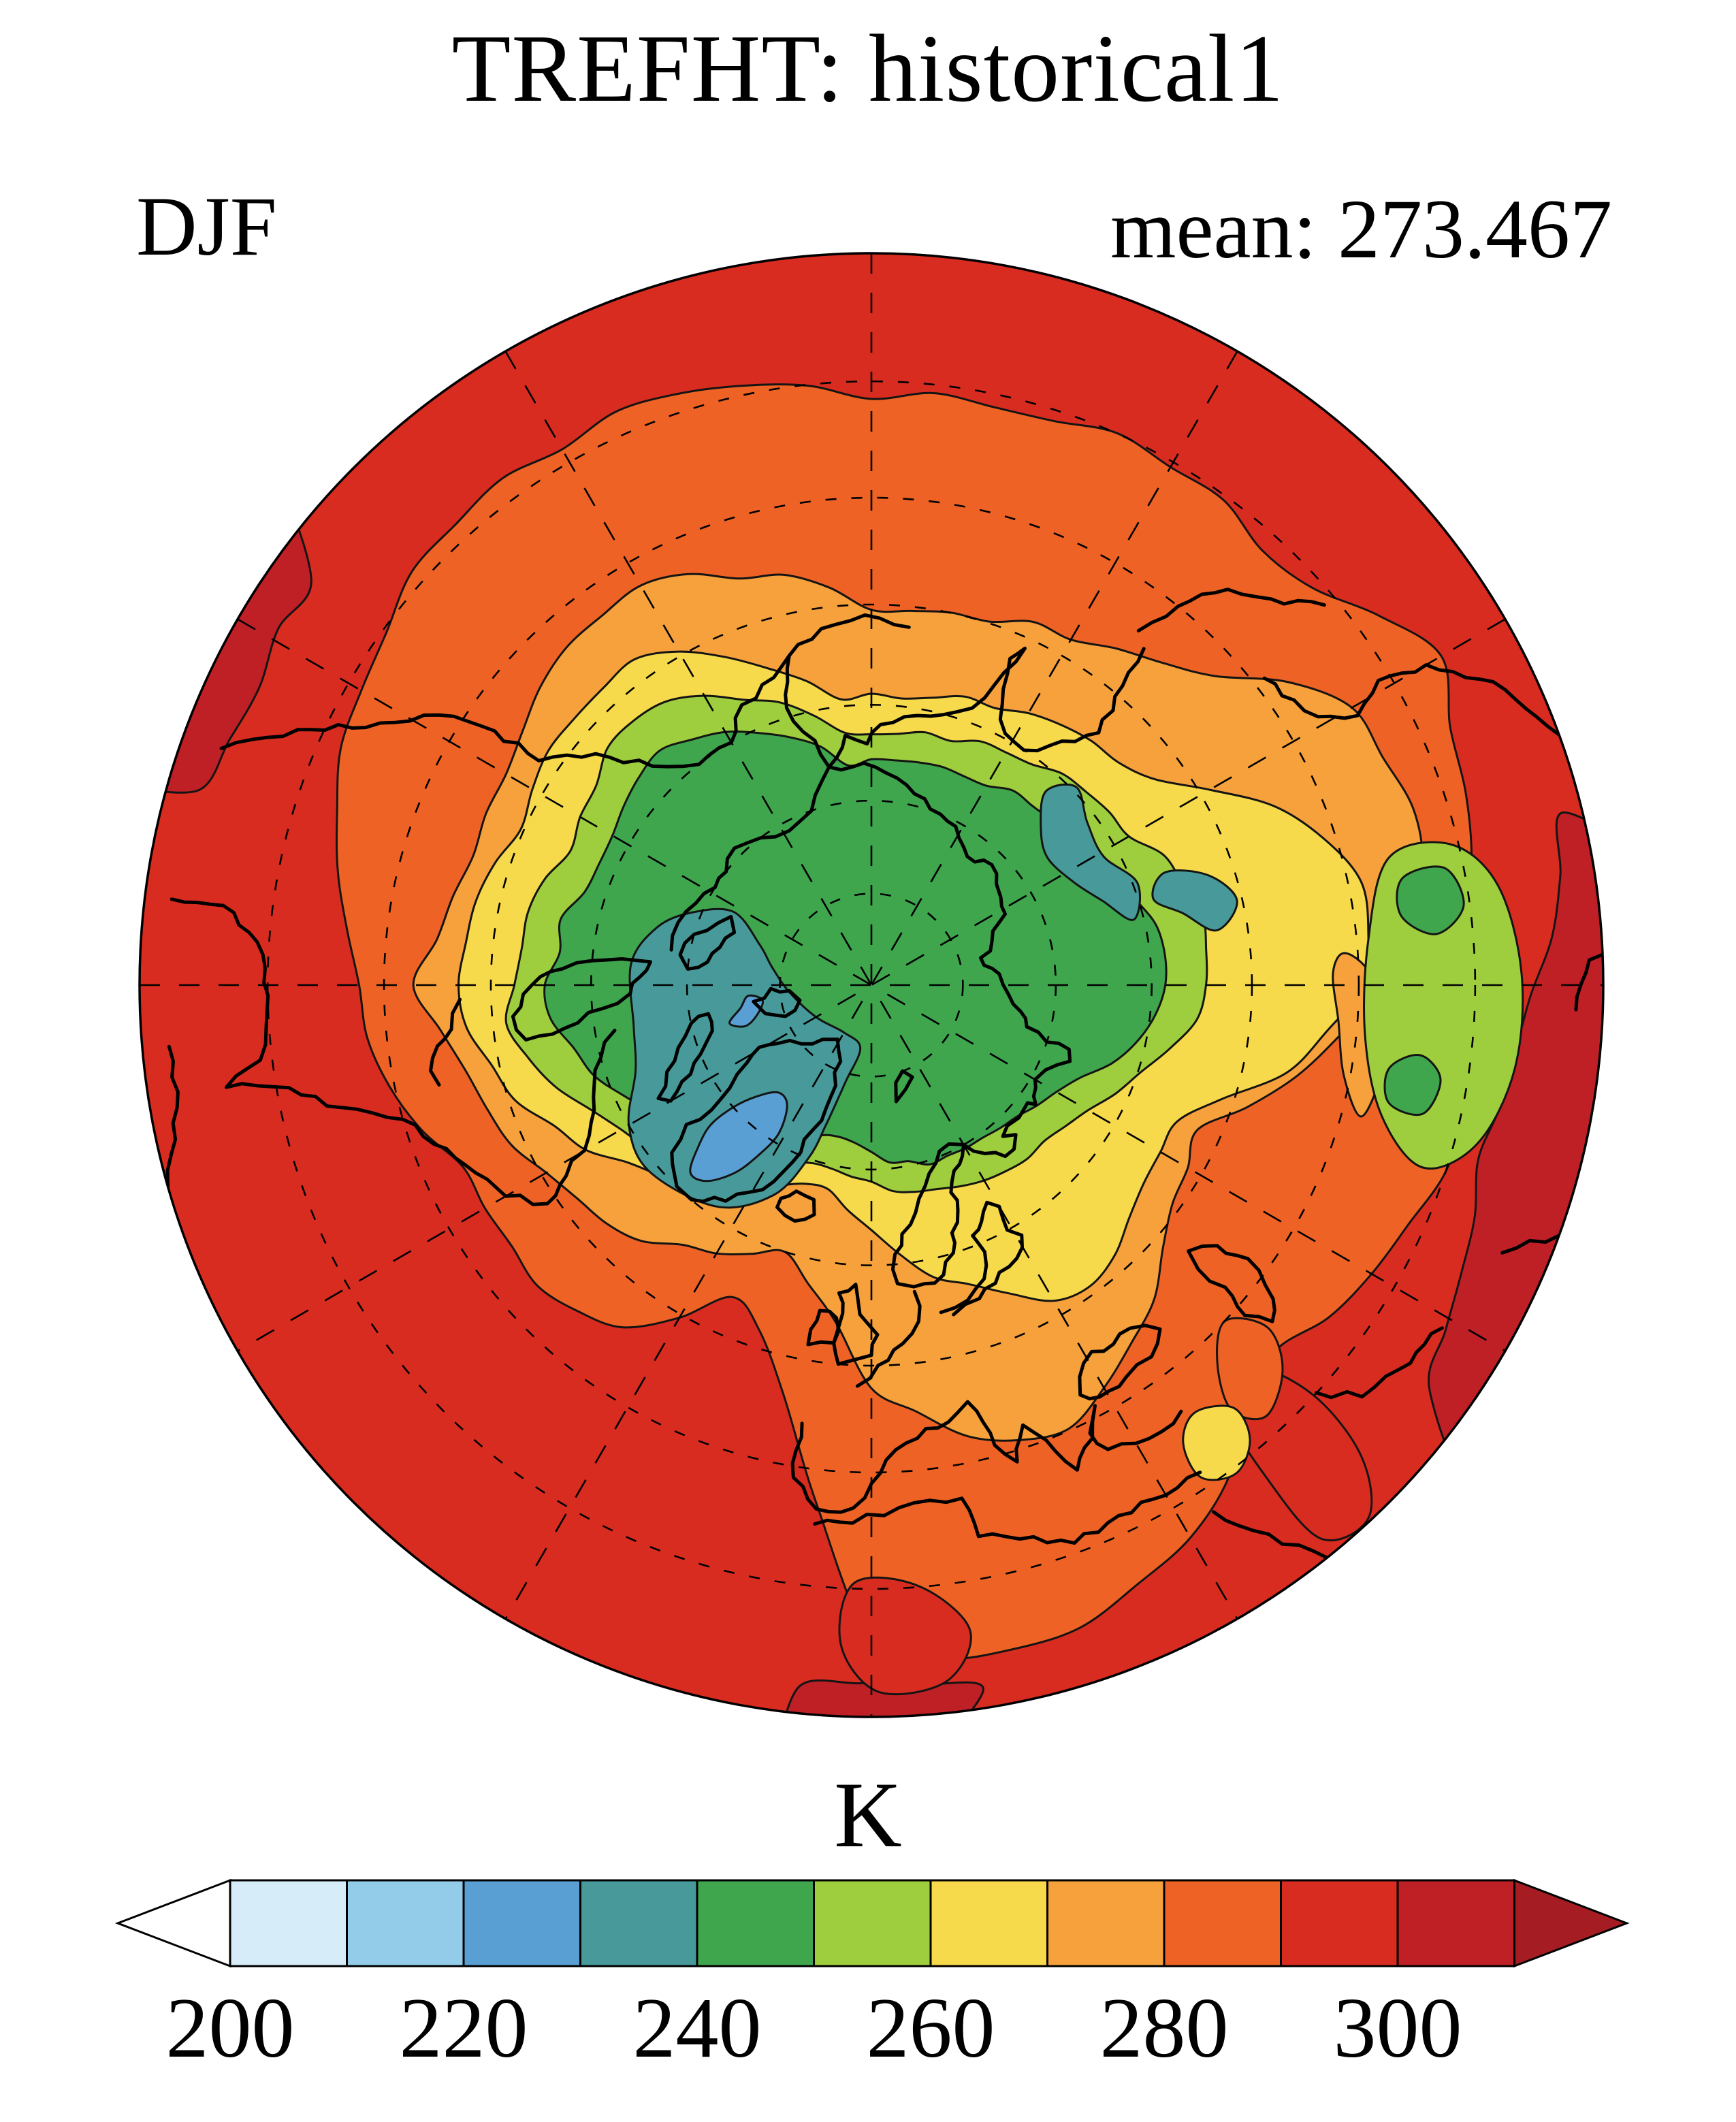 The height and width of the screenshot is (2122, 1736). Describe the element at coordinates (206, 226) in the screenshot. I see `season-label: DJF` at that location.